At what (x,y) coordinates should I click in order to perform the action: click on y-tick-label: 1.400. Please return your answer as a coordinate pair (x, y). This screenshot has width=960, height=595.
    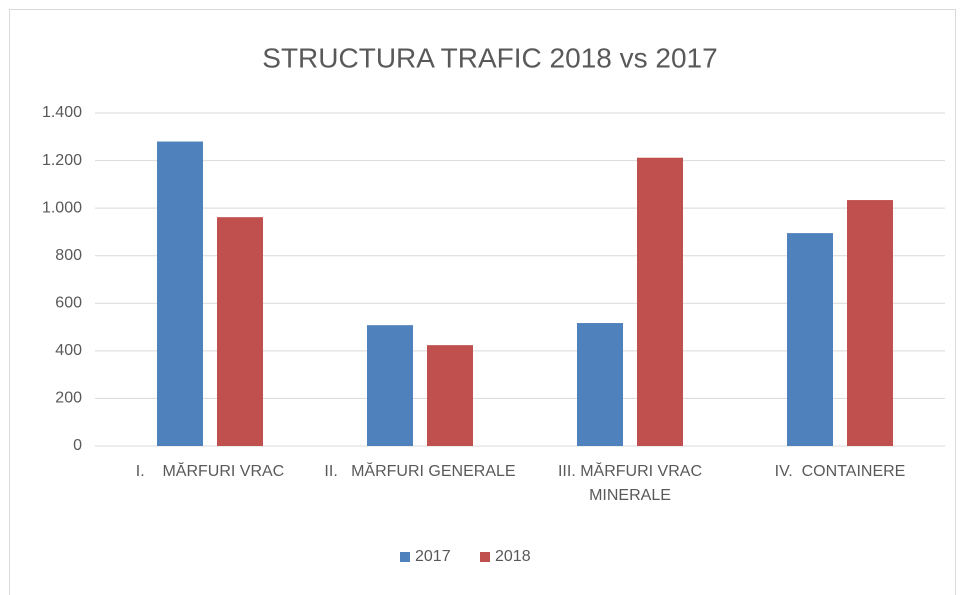
    Looking at the image, I should click on (62, 112).